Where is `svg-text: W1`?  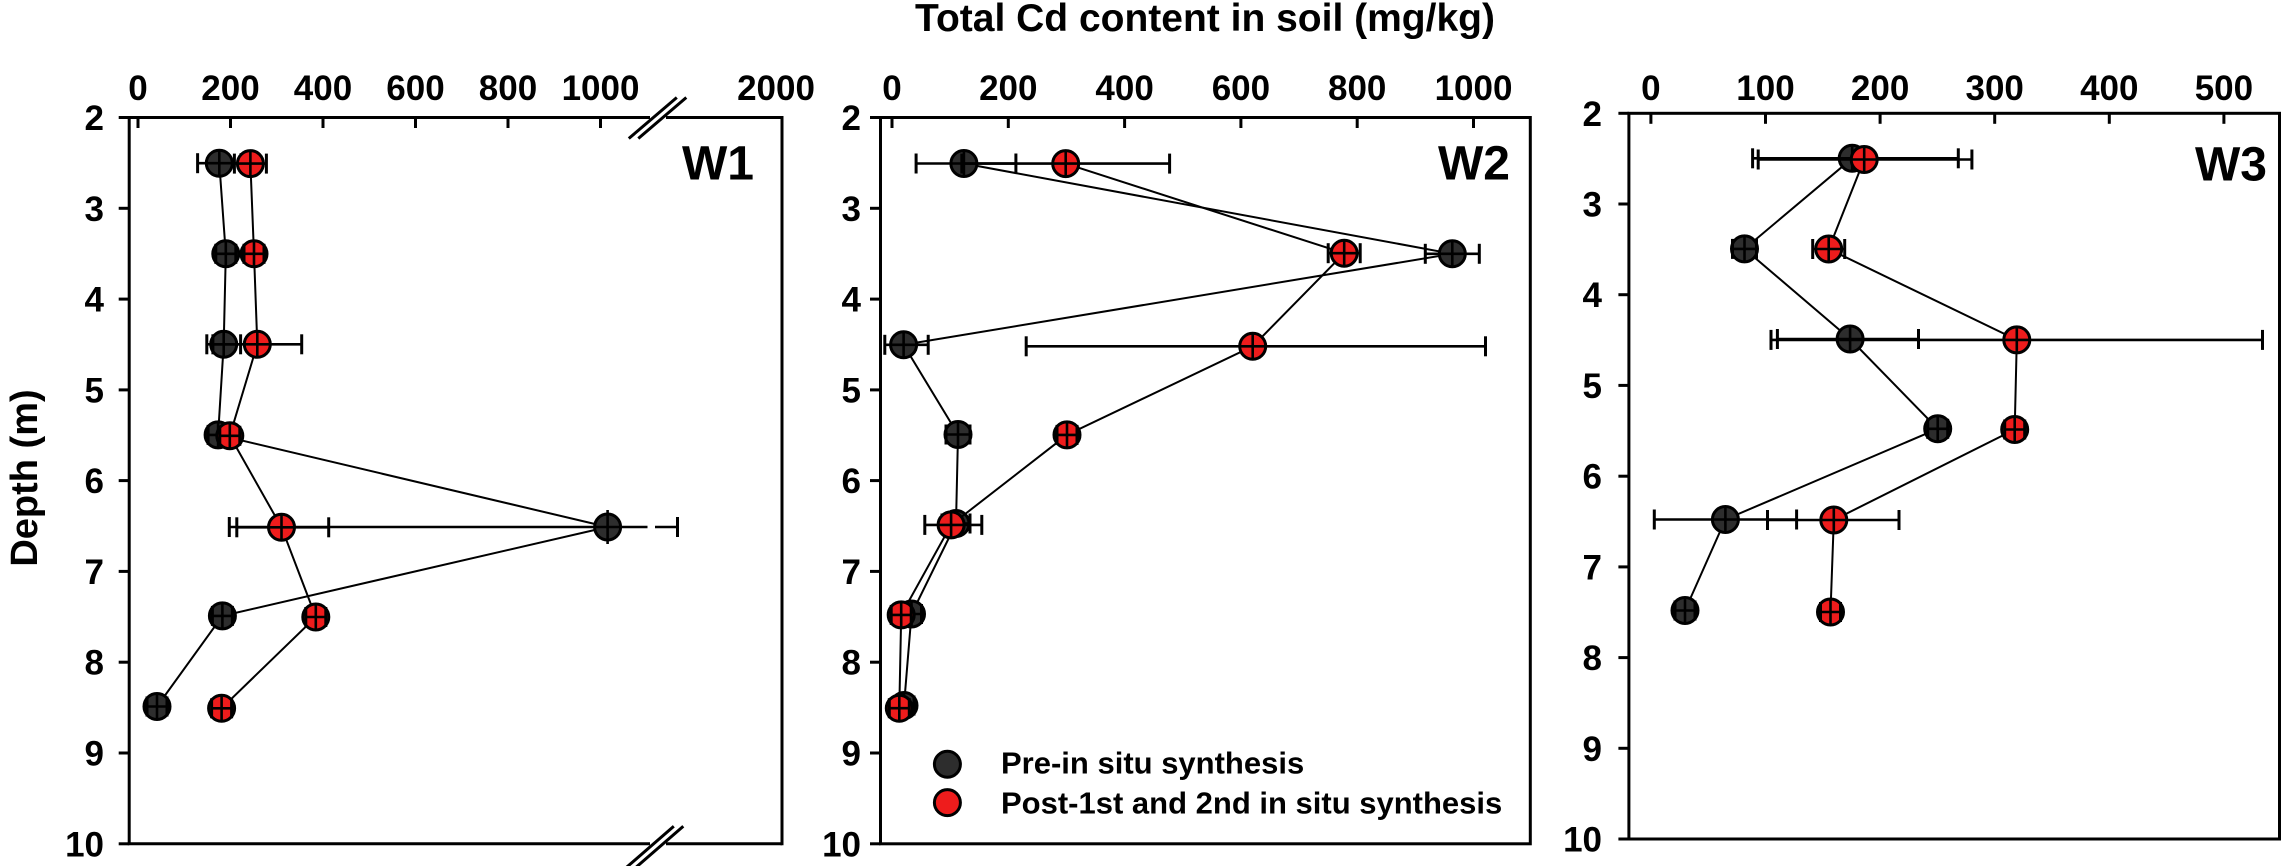
svg-text: W1 is located at coordinates (718, 164).